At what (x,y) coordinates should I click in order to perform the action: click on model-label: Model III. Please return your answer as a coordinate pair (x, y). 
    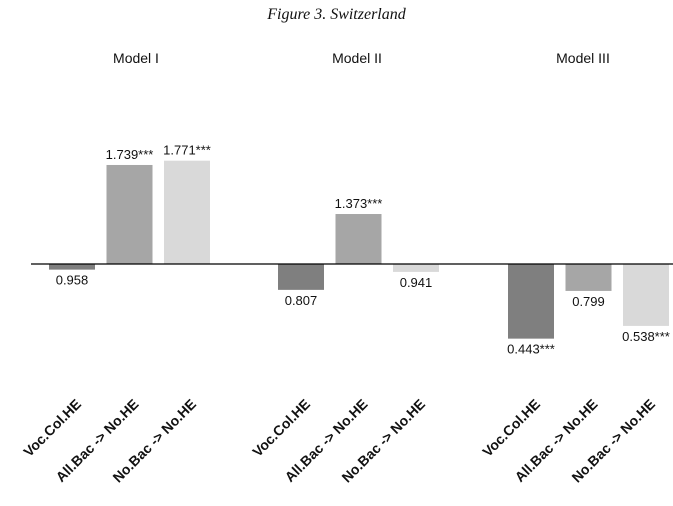
    Looking at the image, I should click on (583, 58).